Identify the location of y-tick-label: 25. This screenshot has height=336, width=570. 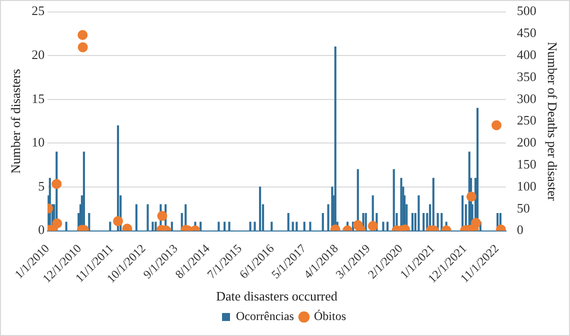
(38, 10).